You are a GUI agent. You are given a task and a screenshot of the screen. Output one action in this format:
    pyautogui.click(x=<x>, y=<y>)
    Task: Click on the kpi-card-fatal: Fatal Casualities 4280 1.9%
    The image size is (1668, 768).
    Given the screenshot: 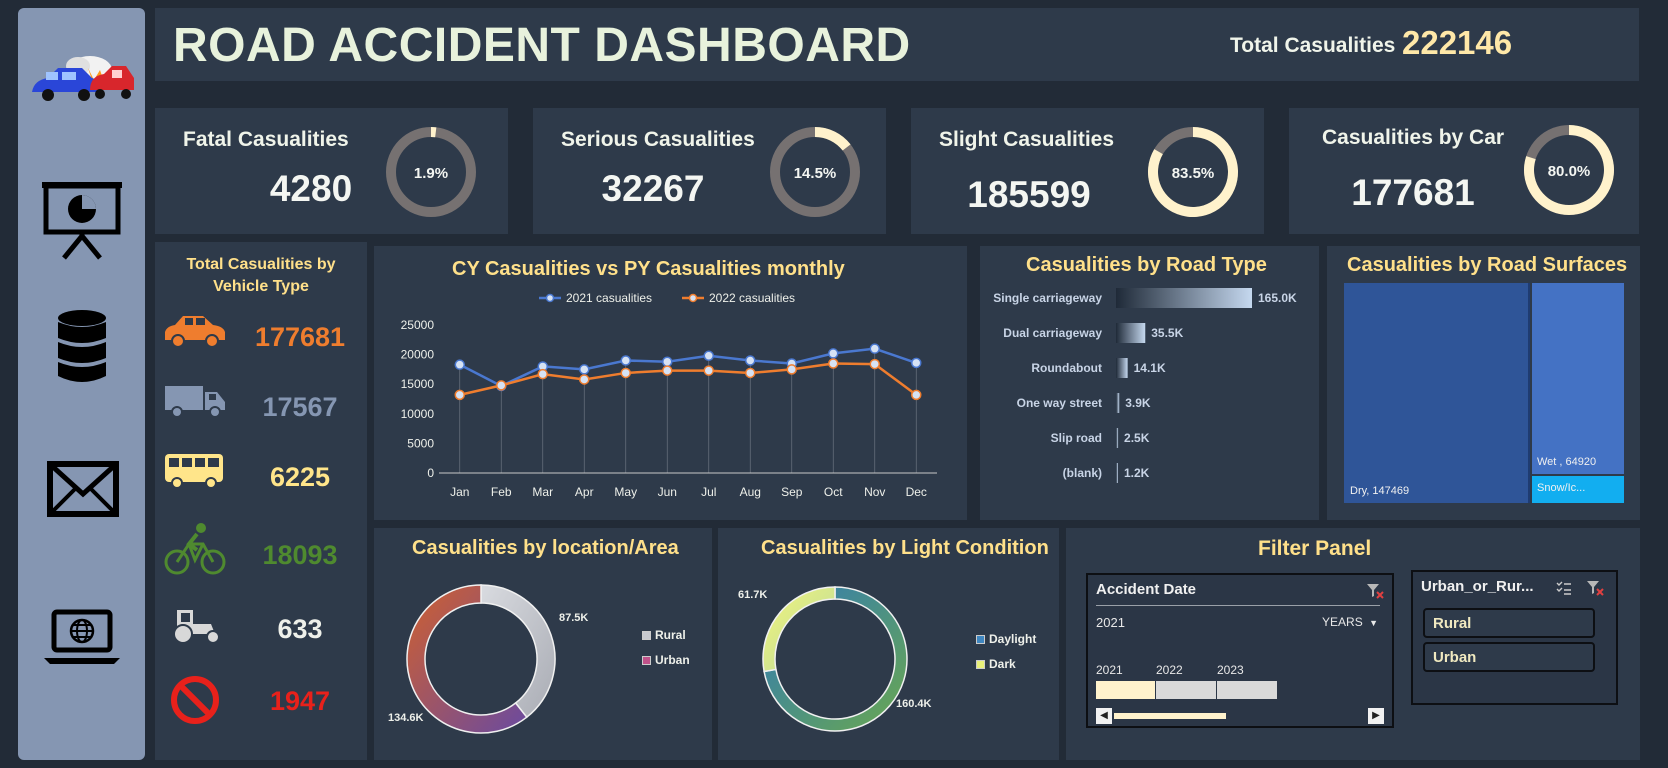 What is the action you would take?
    pyautogui.click(x=331, y=171)
    